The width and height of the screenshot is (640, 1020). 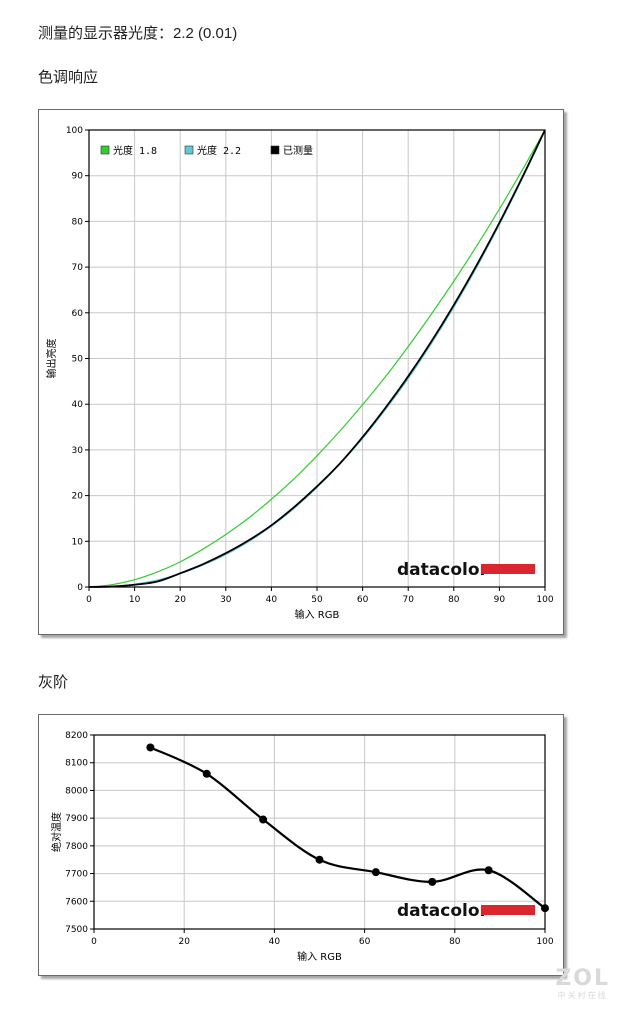 What do you see at coordinates (53, 682) in the screenshot?
I see `grayscale-title: 灰阶` at bounding box center [53, 682].